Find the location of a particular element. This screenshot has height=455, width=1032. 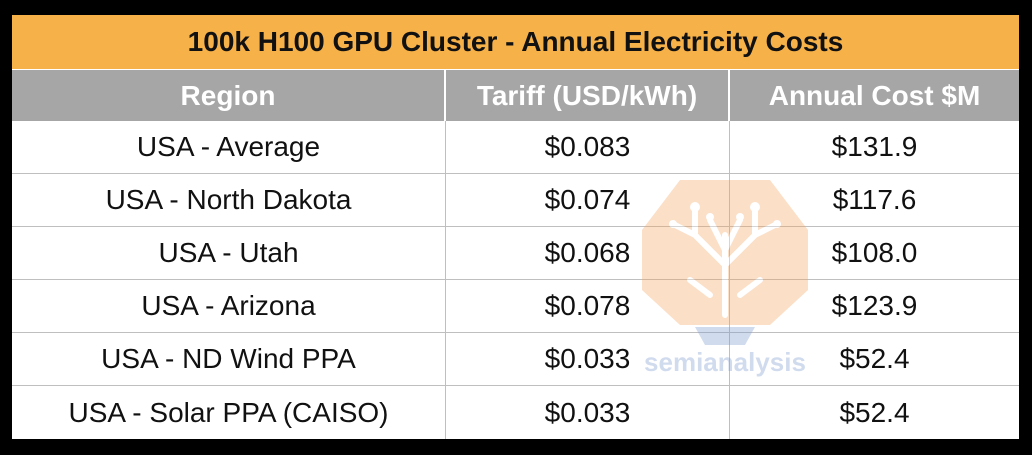

header-row: Region Tariff (USD/kWh) Annual Cost $M is located at coordinates (515, 95).